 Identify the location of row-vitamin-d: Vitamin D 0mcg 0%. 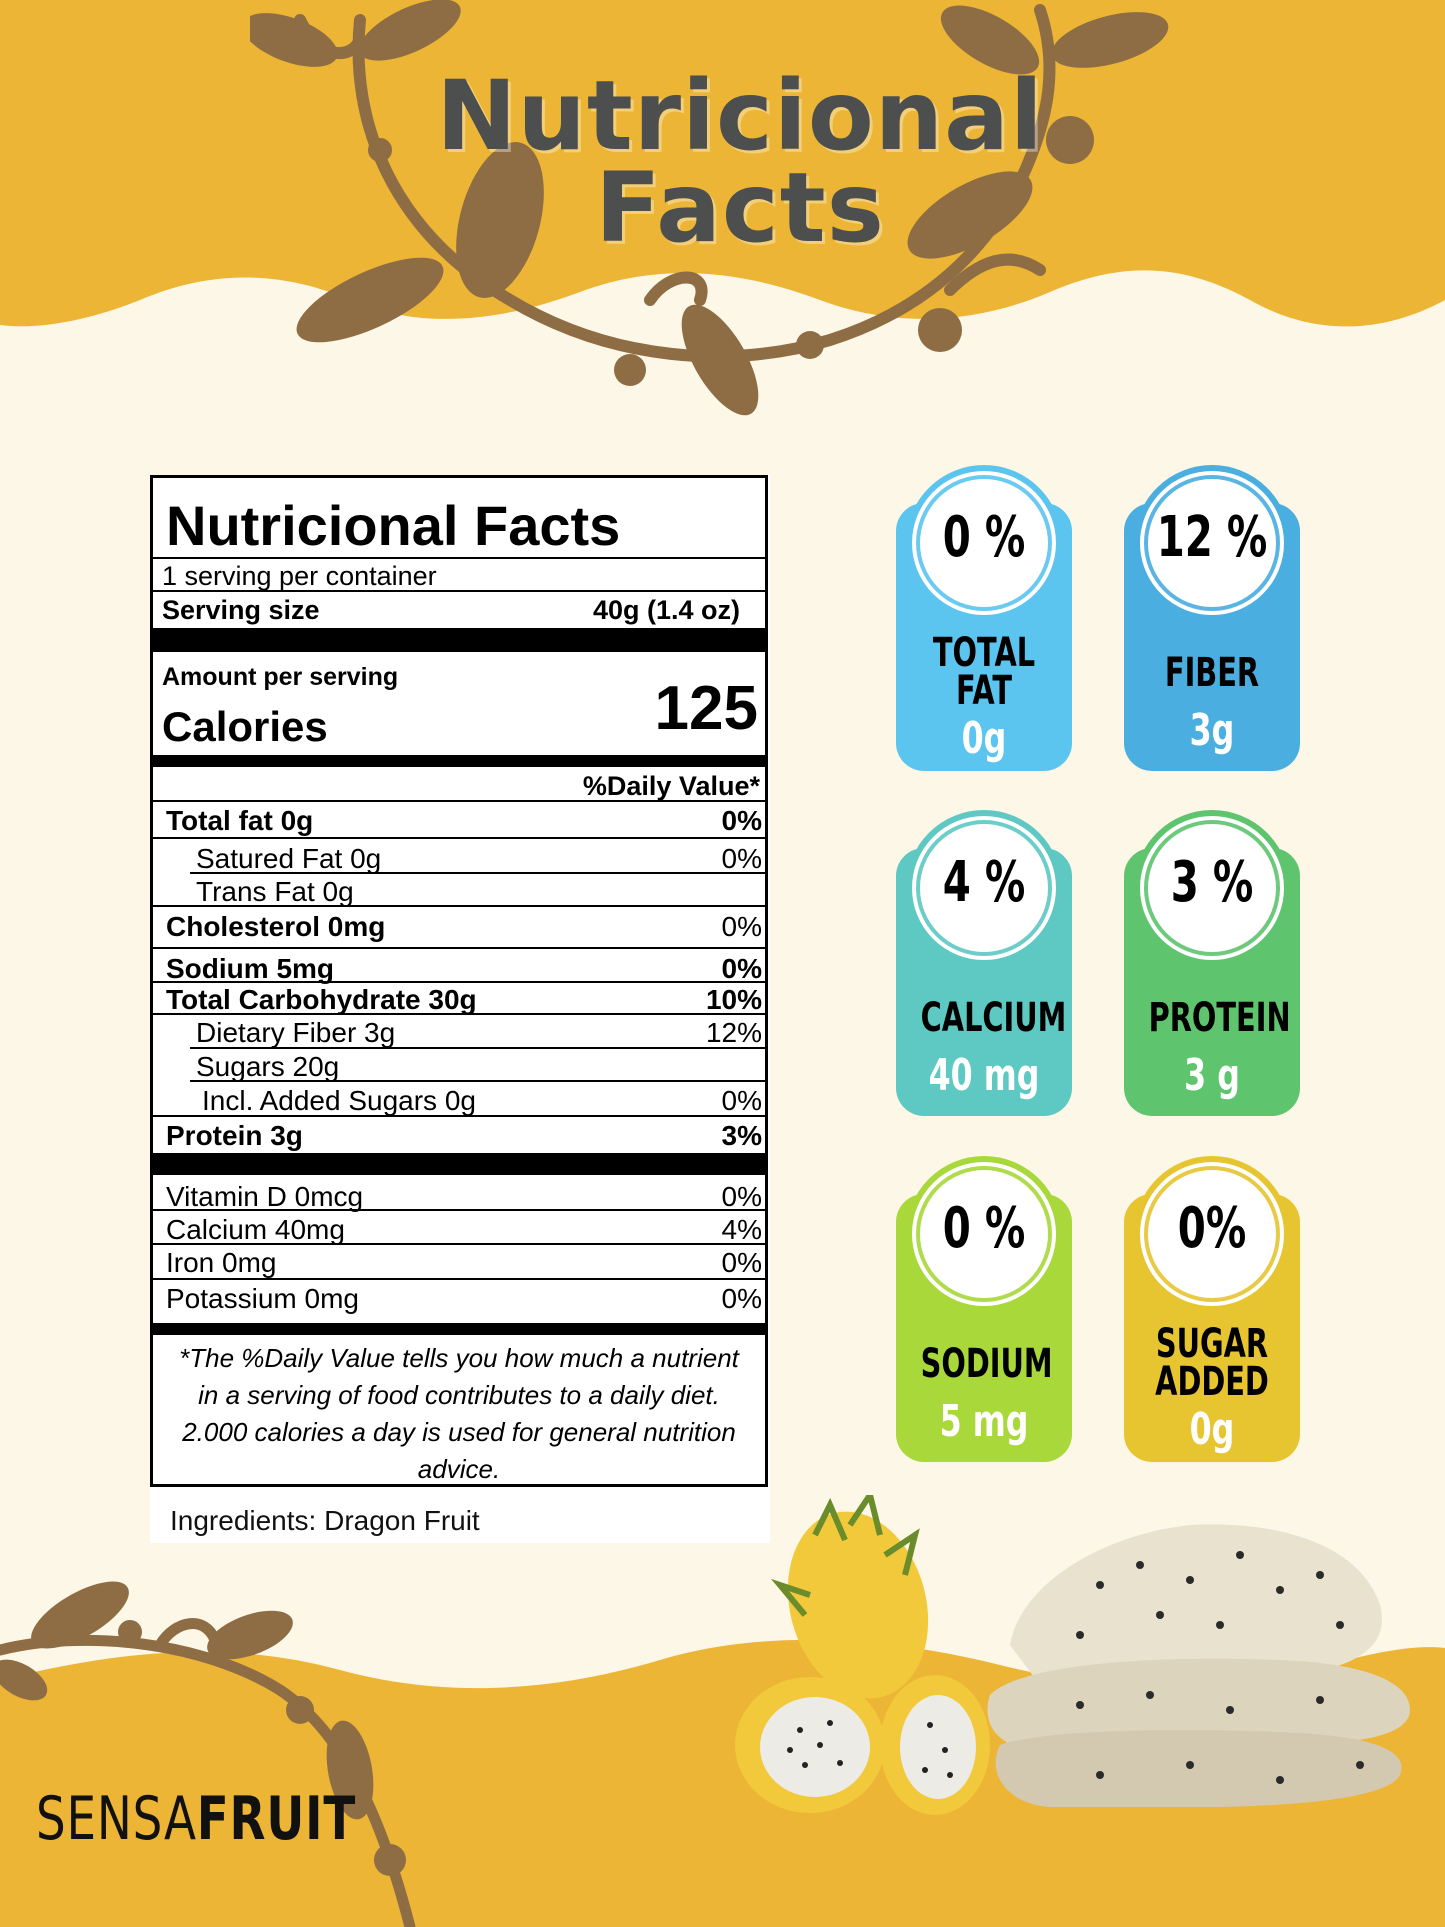
(464, 1196).